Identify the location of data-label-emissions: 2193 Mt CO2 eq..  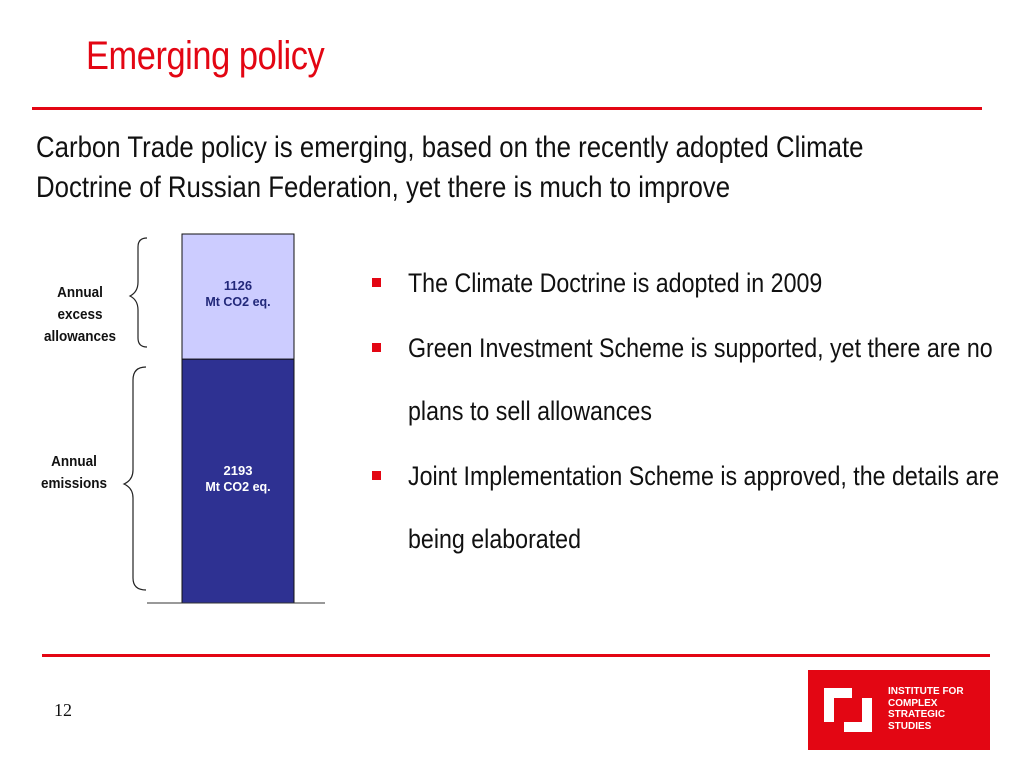
(238, 479).